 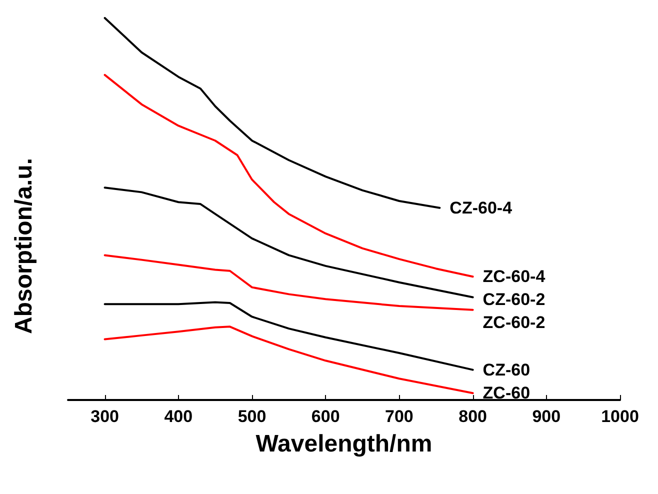 I want to click on x-tick-label: 600, so click(x=325, y=416).